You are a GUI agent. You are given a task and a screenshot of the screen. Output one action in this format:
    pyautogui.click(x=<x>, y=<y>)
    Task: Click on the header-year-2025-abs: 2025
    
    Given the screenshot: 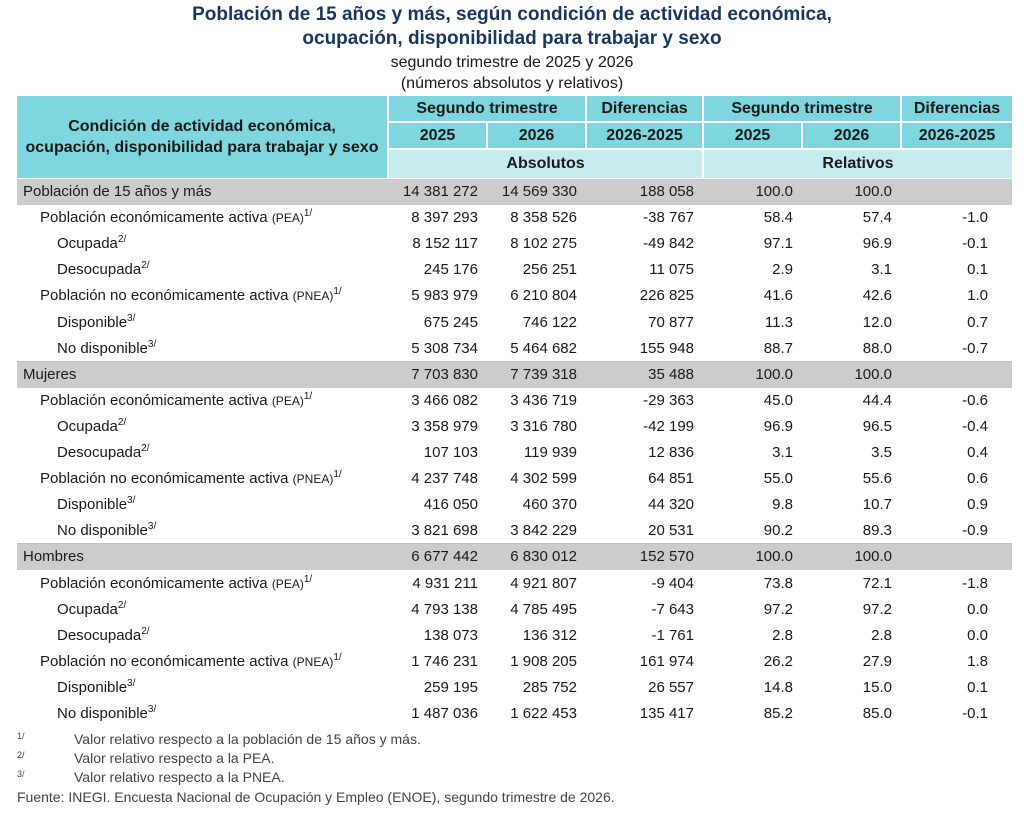 What is the action you would take?
    pyautogui.click(x=437, y=135)
    